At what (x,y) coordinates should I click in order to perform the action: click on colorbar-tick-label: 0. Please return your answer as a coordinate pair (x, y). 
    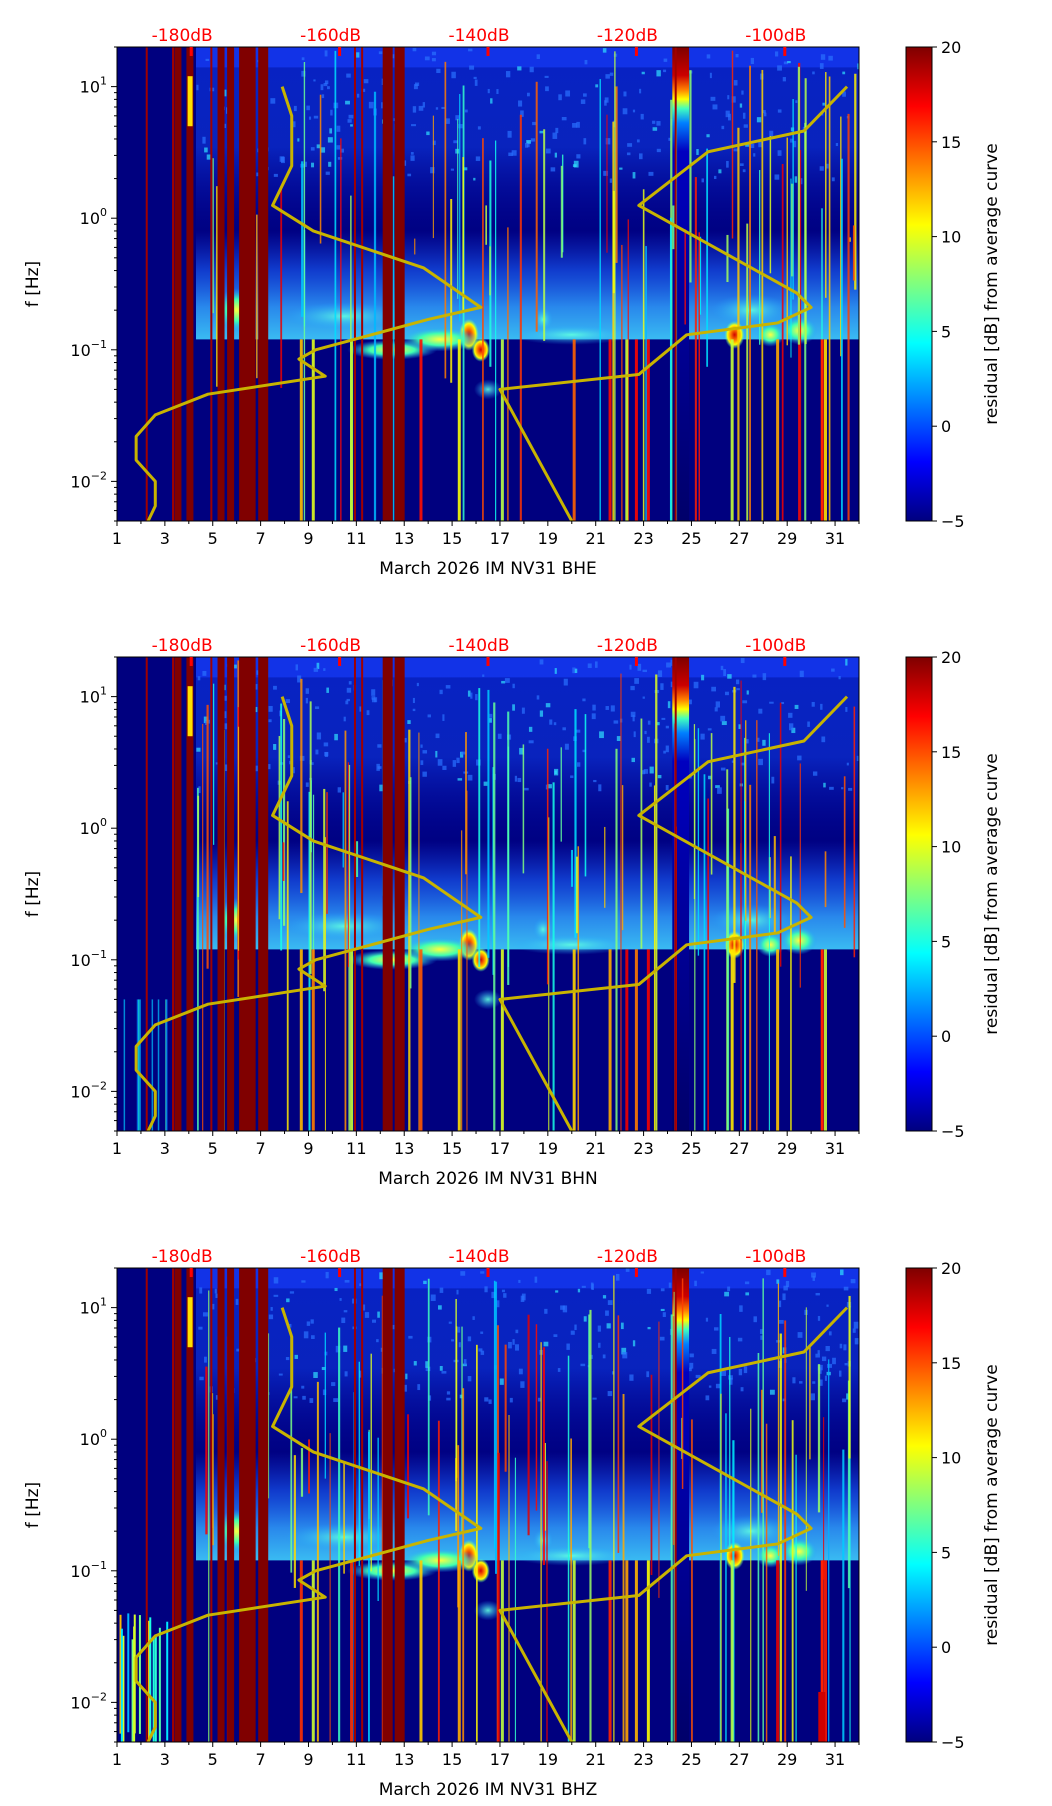
    Looking at the image, I should click on (946, 426).